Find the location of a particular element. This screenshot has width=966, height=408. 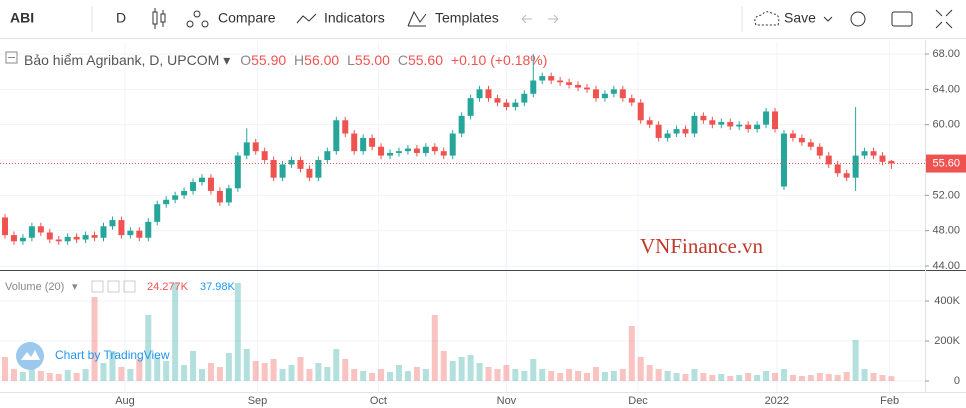

fullscreen-icon is located at coordinates (944, 19).